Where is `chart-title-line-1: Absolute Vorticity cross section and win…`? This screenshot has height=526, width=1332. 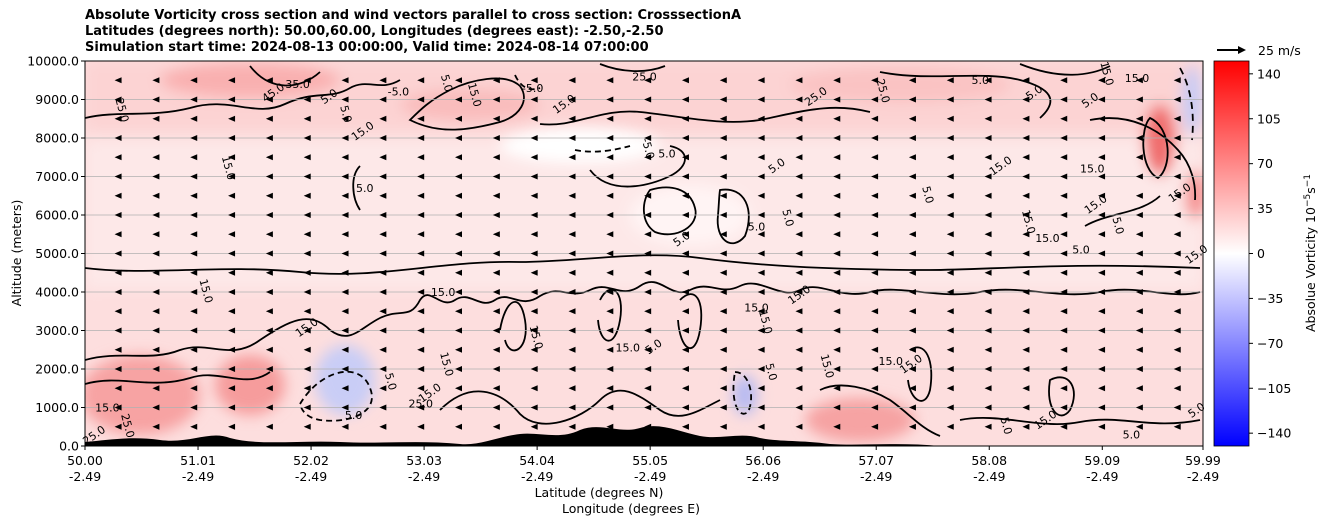 chart-title-line-1: Absolute Vorticity cross section and win… is located at coordinates (413, 15).